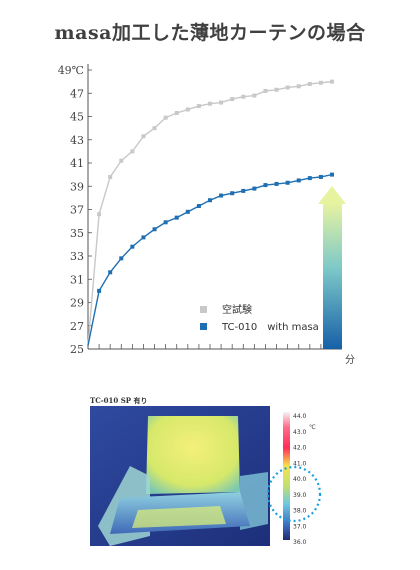 The height and width of the screenshot is (570, 420). Describe the element at coordinates (312, 427) in the screenshot. I see `thermal-scale-unit: ℃` at that location.